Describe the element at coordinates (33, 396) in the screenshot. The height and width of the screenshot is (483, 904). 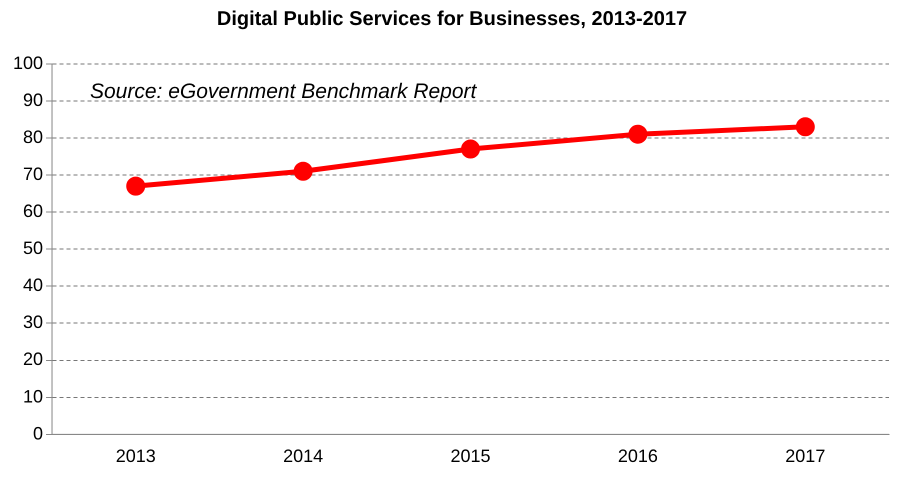
I see `y-tick-label: 10` at that location.